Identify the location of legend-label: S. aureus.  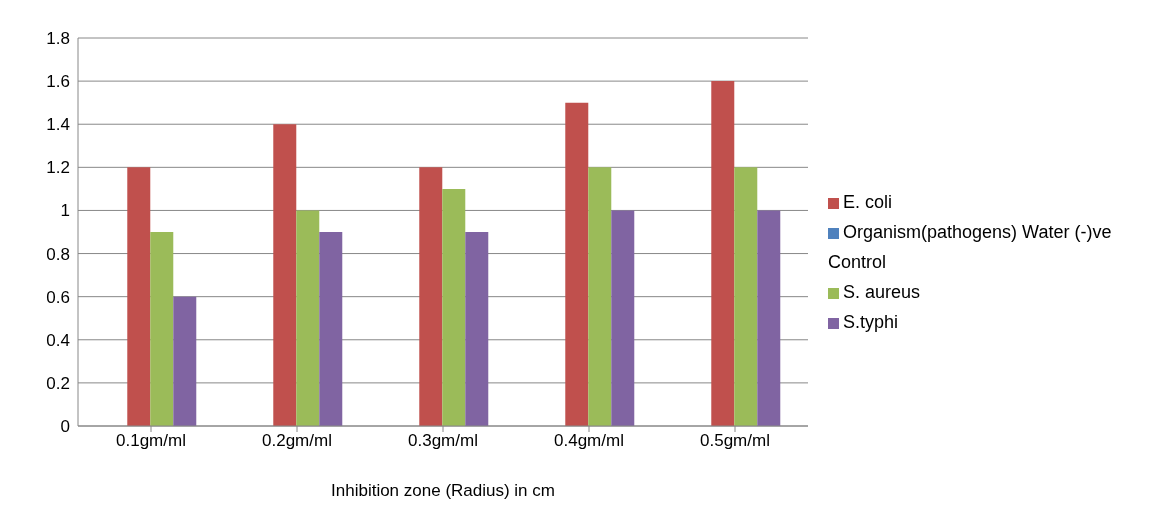
(882, 292).